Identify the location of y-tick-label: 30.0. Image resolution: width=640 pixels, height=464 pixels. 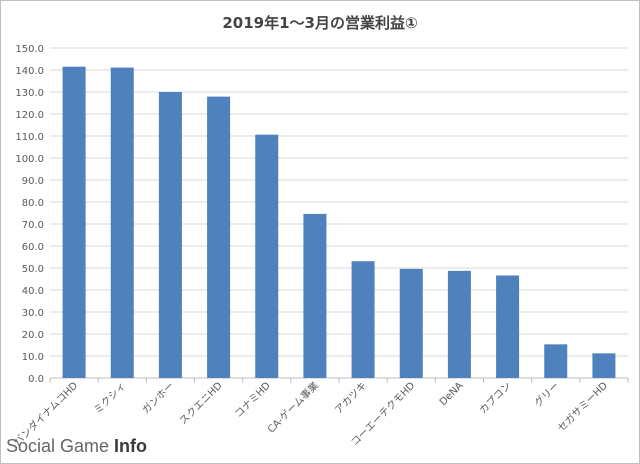
(33, 313).